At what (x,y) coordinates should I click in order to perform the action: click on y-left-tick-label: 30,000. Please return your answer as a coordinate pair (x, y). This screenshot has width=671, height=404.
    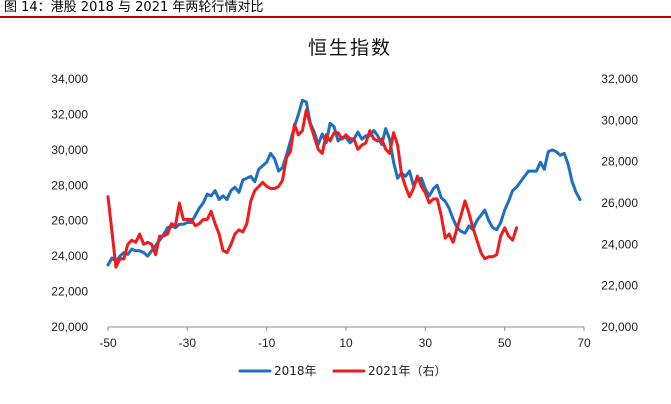
    Looking at the image, I should click on (69, 150).